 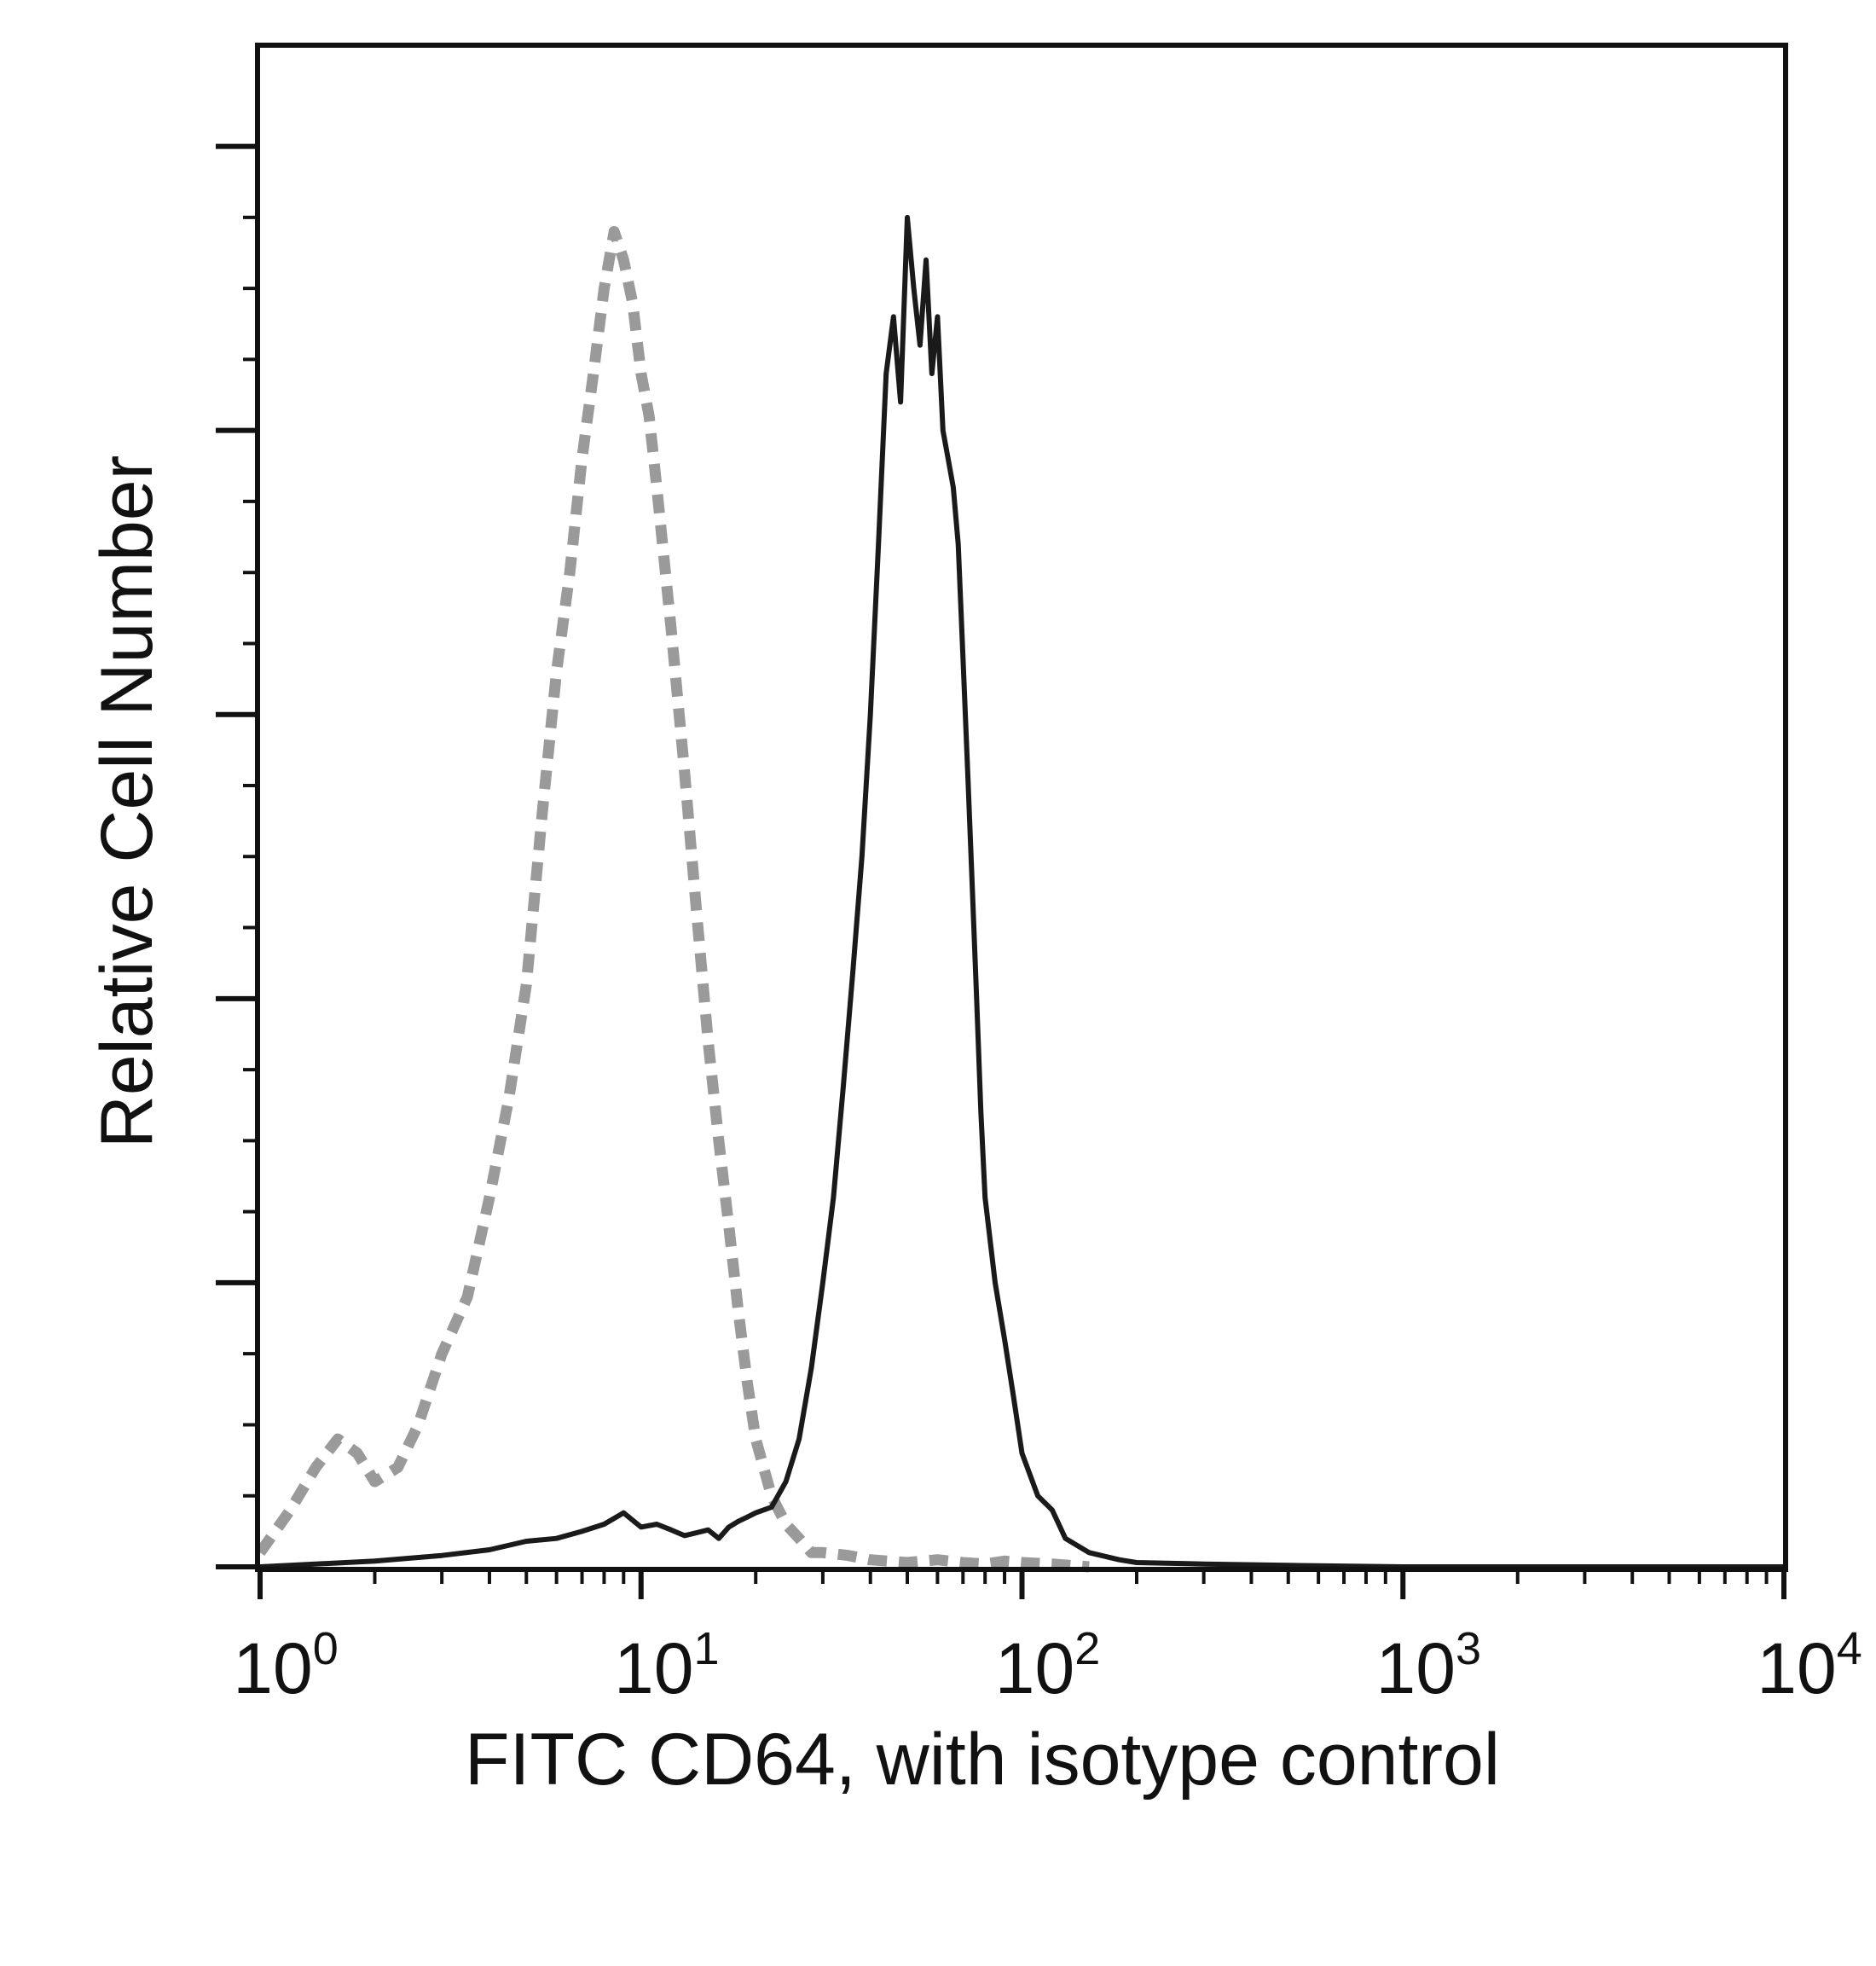 I want to click on x-tick-exponent: 4, so click(x=1849, y=1649).